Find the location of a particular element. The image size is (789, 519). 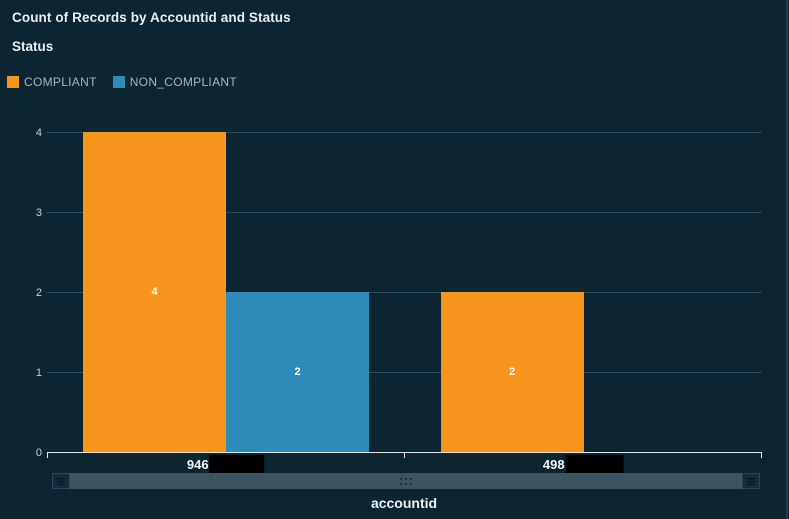

legend: COMPLIANT NON_COMPLIANT is located at coordinates (122, 82).